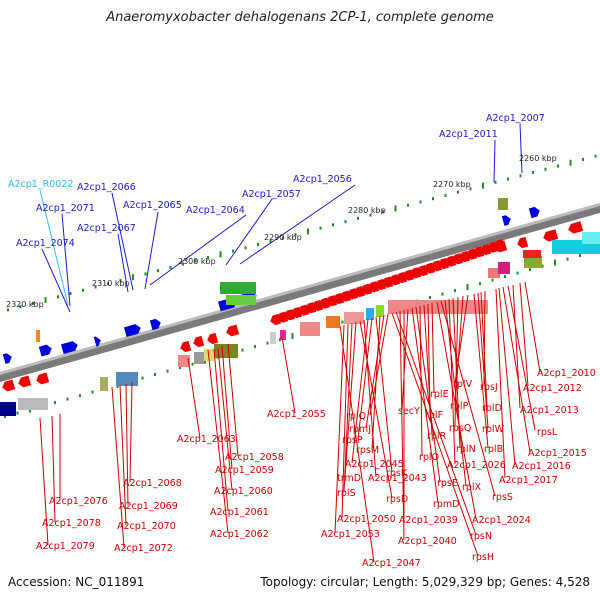 This screenshot has height=600, width=600. Describe the element at coordinates (492, 408) in the screenshot. I see `gene-label: rplD` at that location.